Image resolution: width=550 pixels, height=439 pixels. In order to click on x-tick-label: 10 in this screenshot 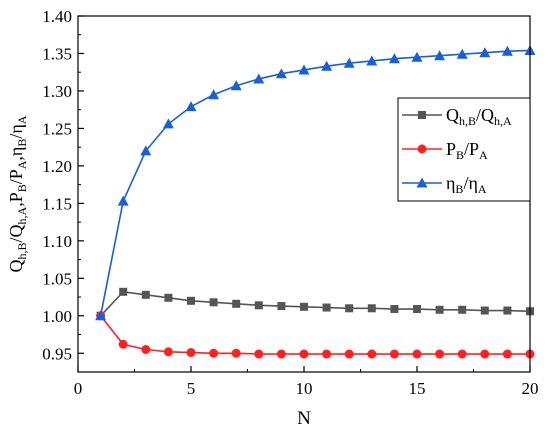, I will do `click(304, 388)`.